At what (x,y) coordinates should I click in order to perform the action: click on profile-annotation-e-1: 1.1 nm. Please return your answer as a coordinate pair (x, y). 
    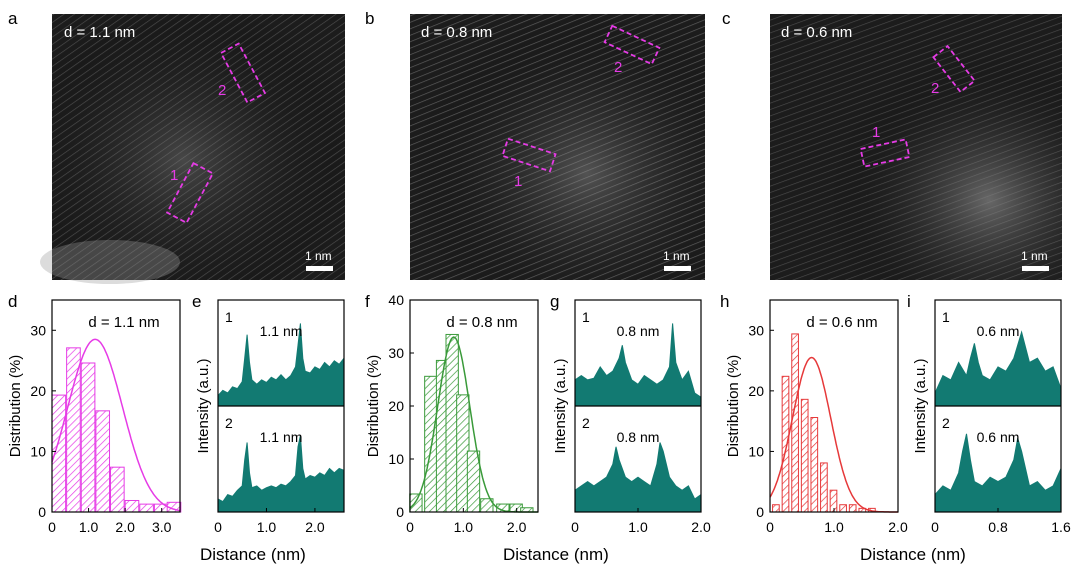
    Looking at the image, I should click on (281, 331).